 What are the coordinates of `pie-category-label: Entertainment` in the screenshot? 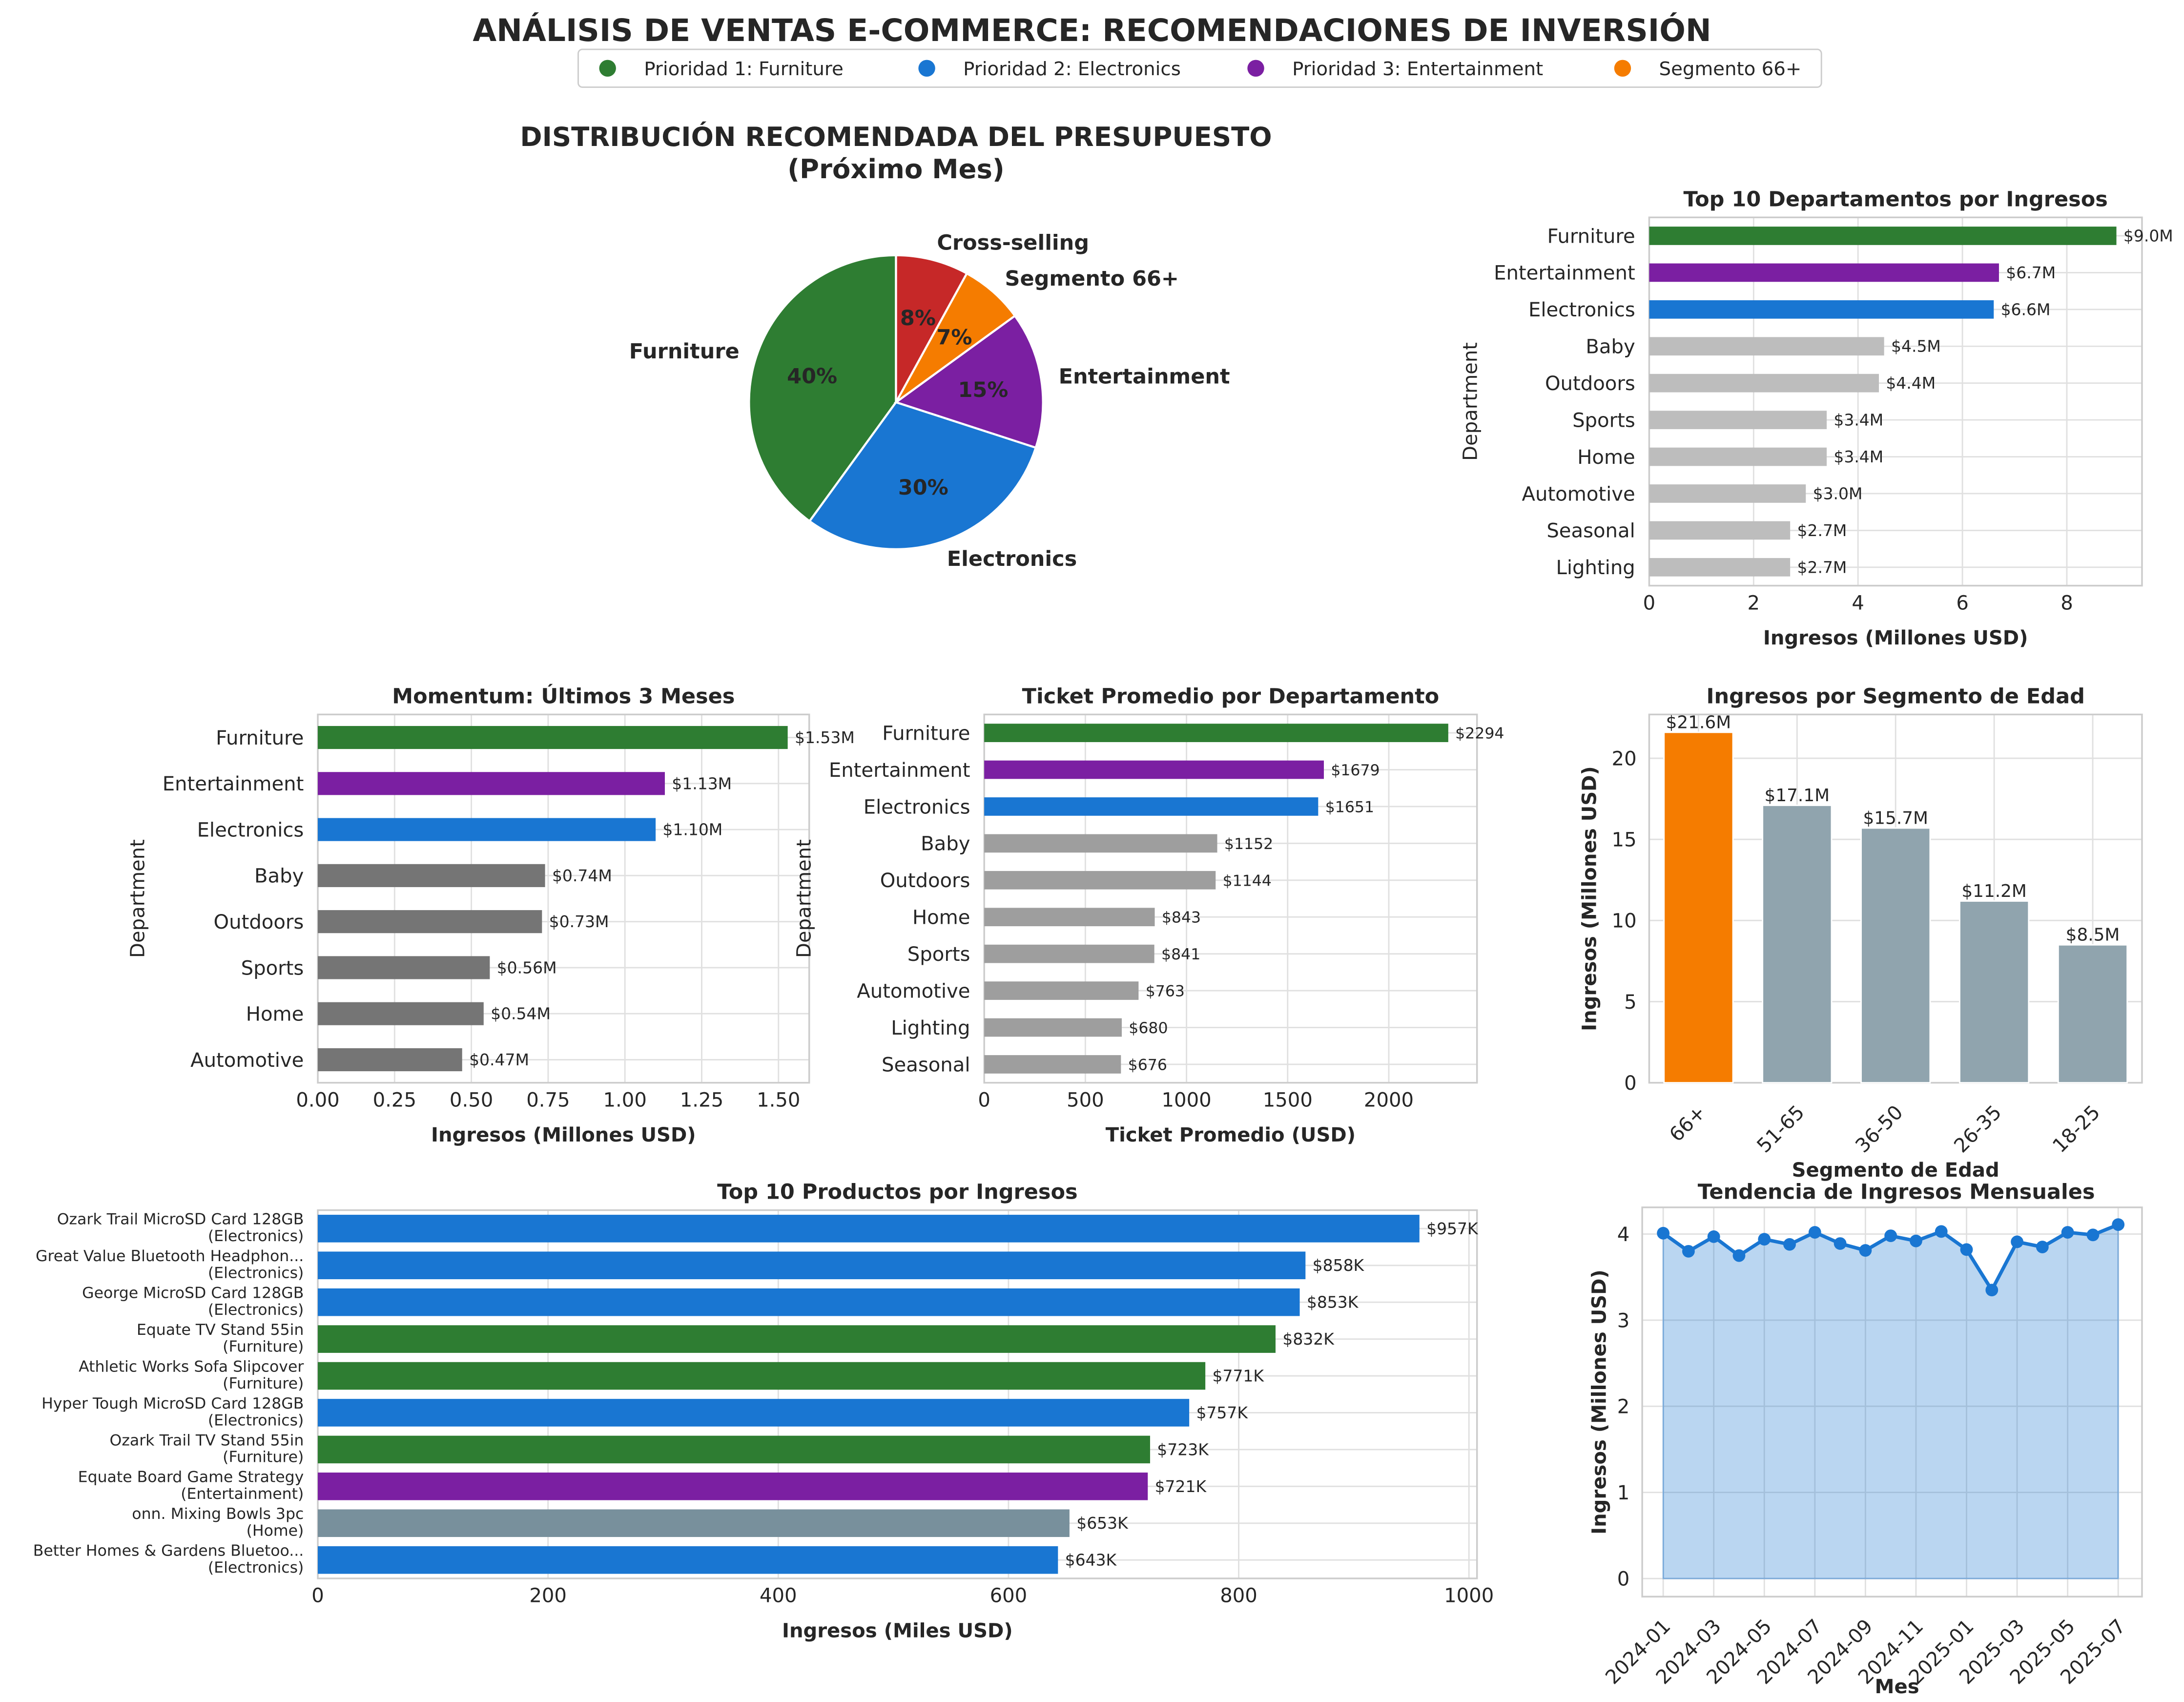 It's located at (1144, 377).